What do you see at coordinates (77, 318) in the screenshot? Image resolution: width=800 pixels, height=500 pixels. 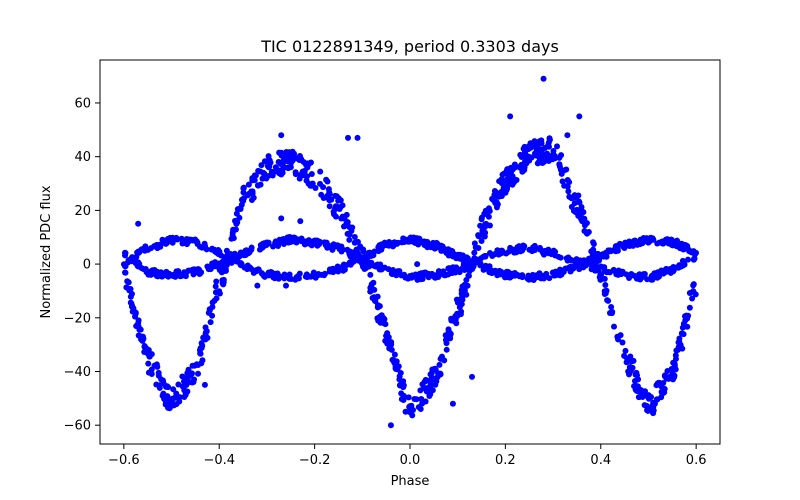 I see `y-tick-label: −20` at bounding box center [77, 318].